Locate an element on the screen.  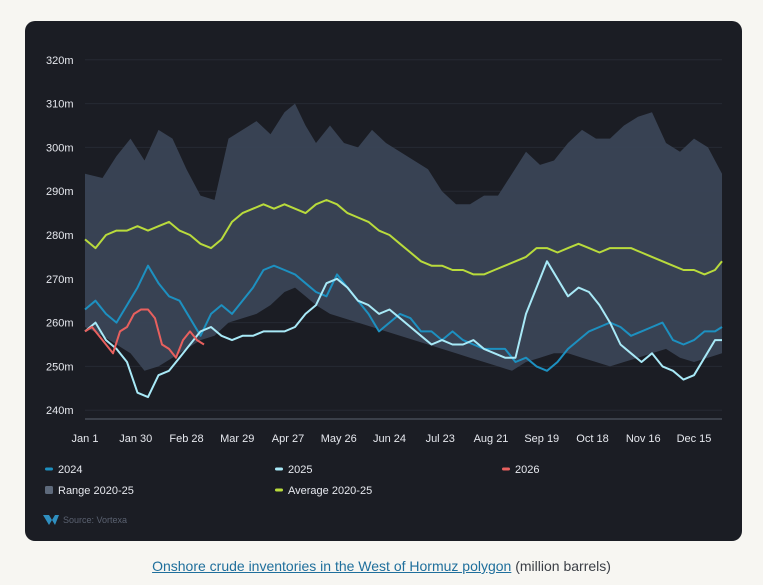
legend-label: 2024 is located at coordinates (70, 470).